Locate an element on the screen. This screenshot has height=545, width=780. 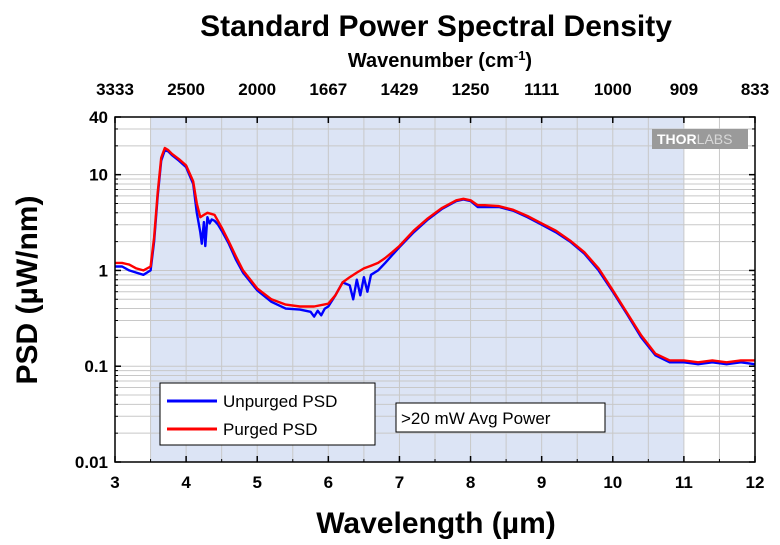
y-axis-title: PSD (µW/nm) is located at coordinates (27, 290).